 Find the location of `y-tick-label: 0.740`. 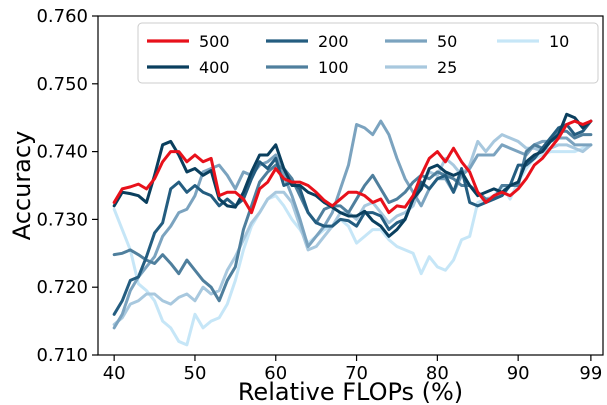

y-tick-label: 0.740 is located at coordinates (62, 152).